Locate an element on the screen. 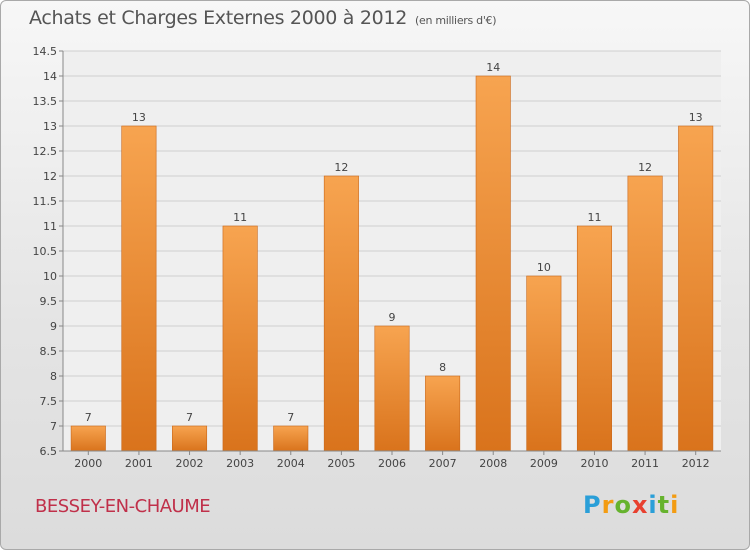  bar-2011 is located at coordinates (645, 313).